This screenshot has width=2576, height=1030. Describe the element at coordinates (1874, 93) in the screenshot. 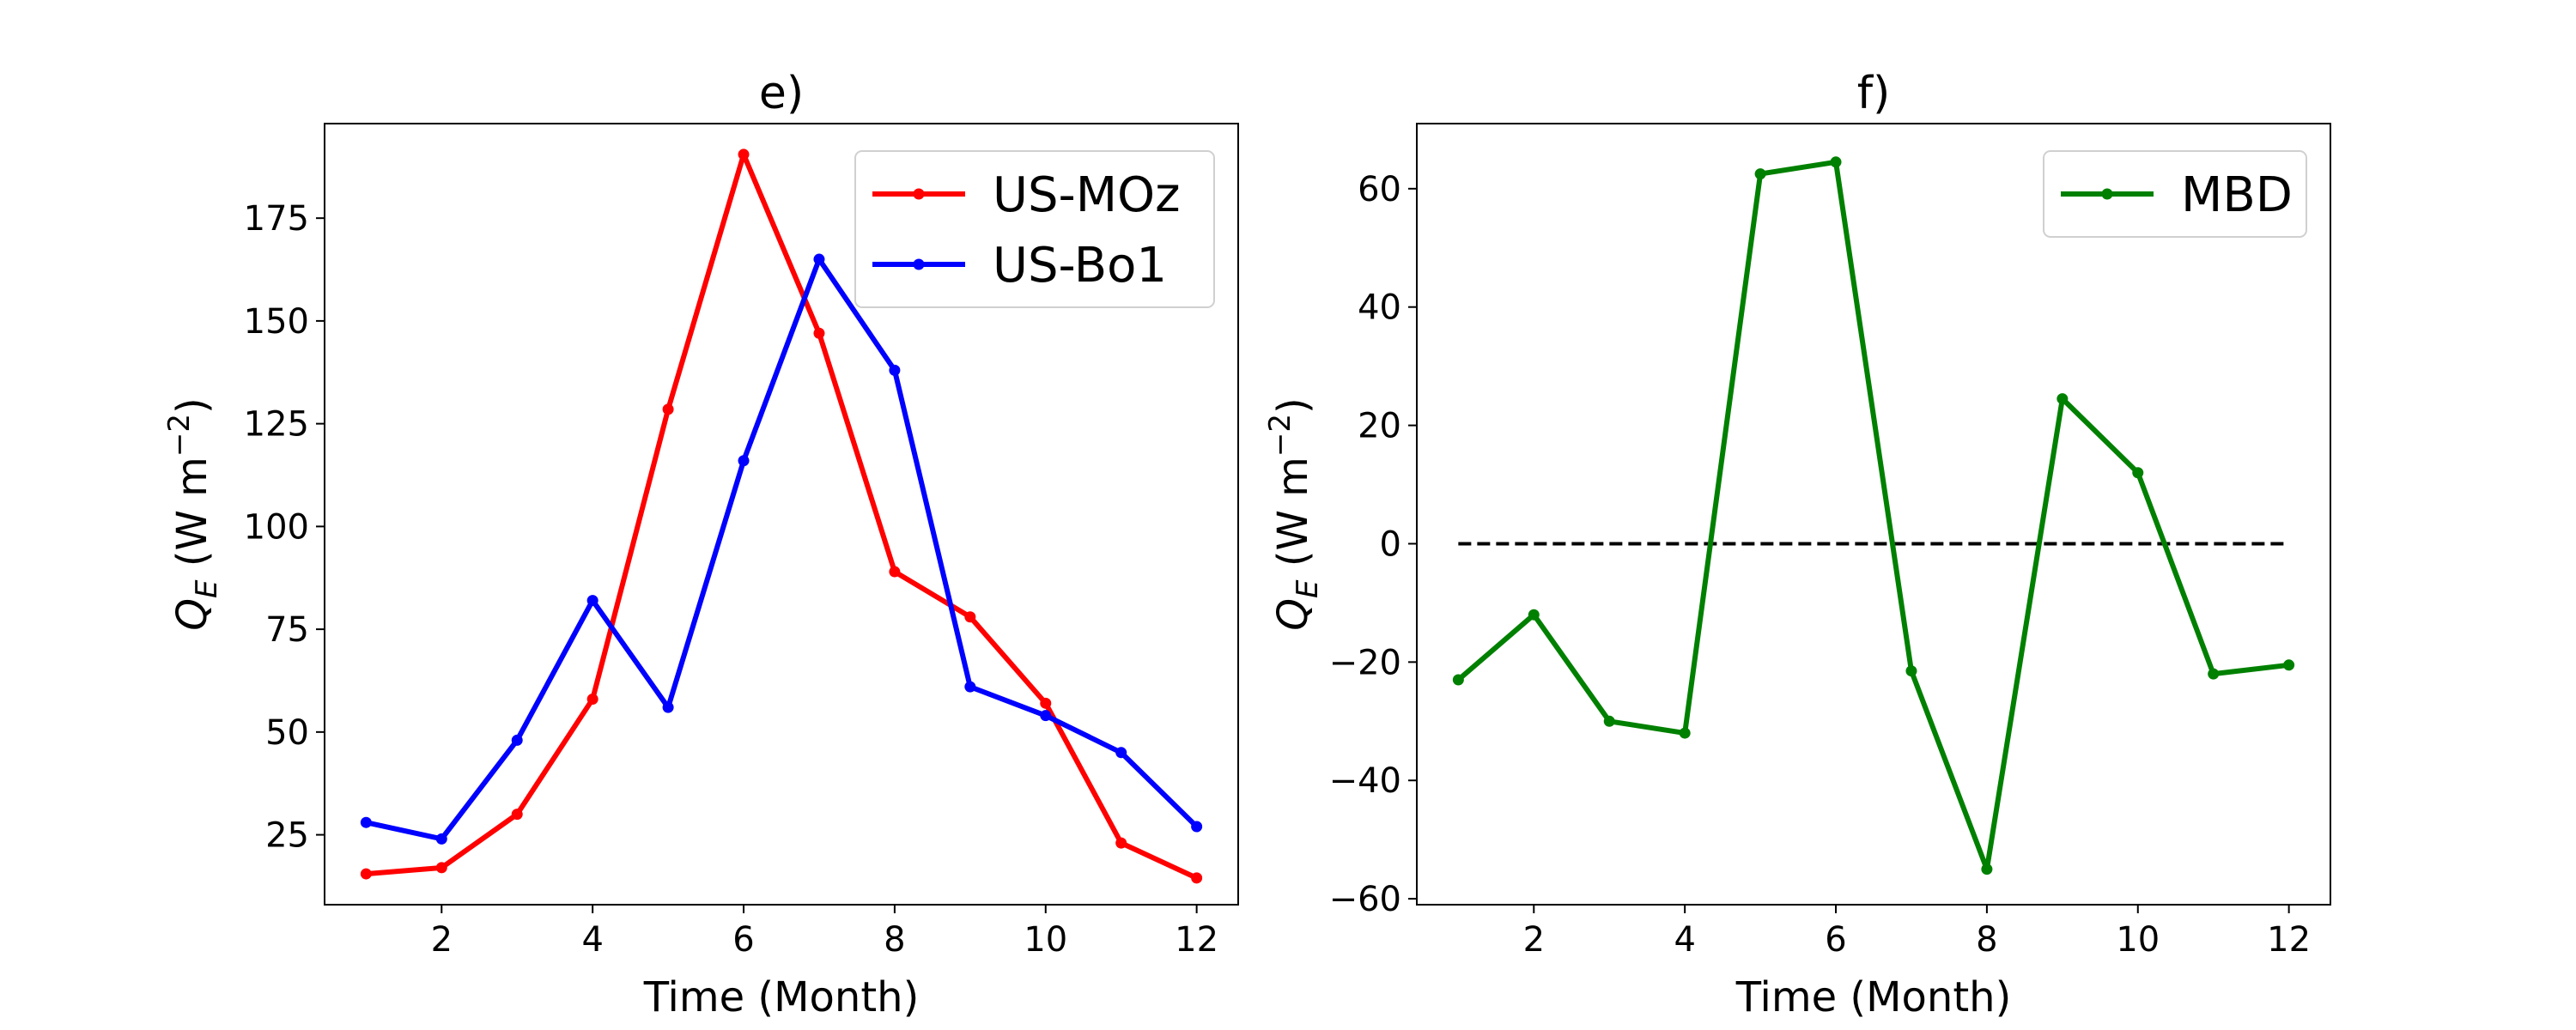

I see `panel-f-title: f)` at that location.